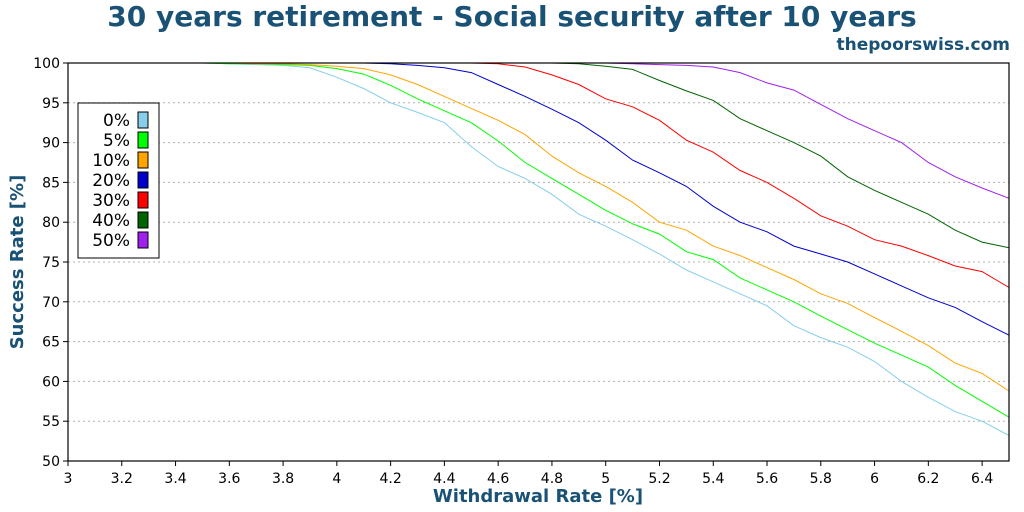 This screenshot has height=512, width=1024. Describe the element at coordinates (552, 479) in the screenshot. I see `x-tick-label: 4.8` at that location.